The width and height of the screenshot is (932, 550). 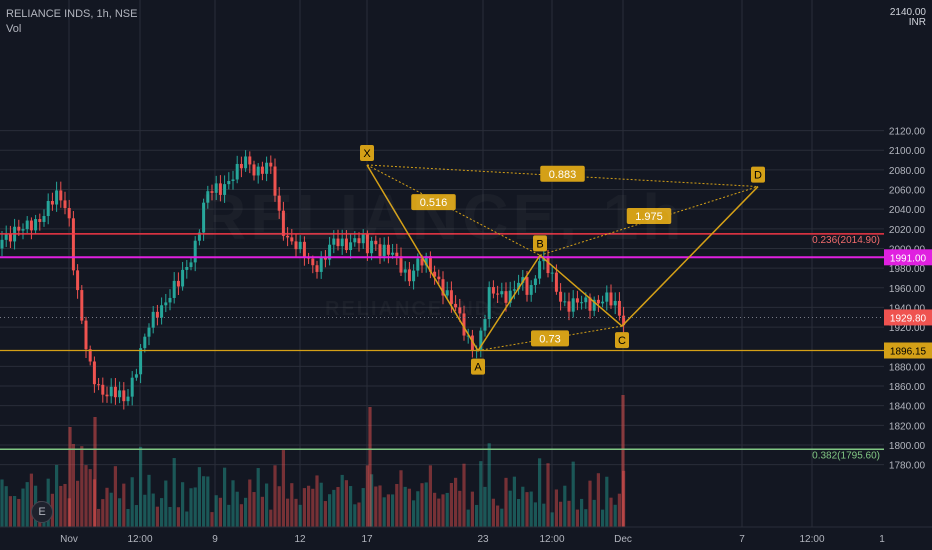 What do you see at coordinates (758, 176) in the screenshot?
I see `point-label: D` at bounding box center [758, 176].